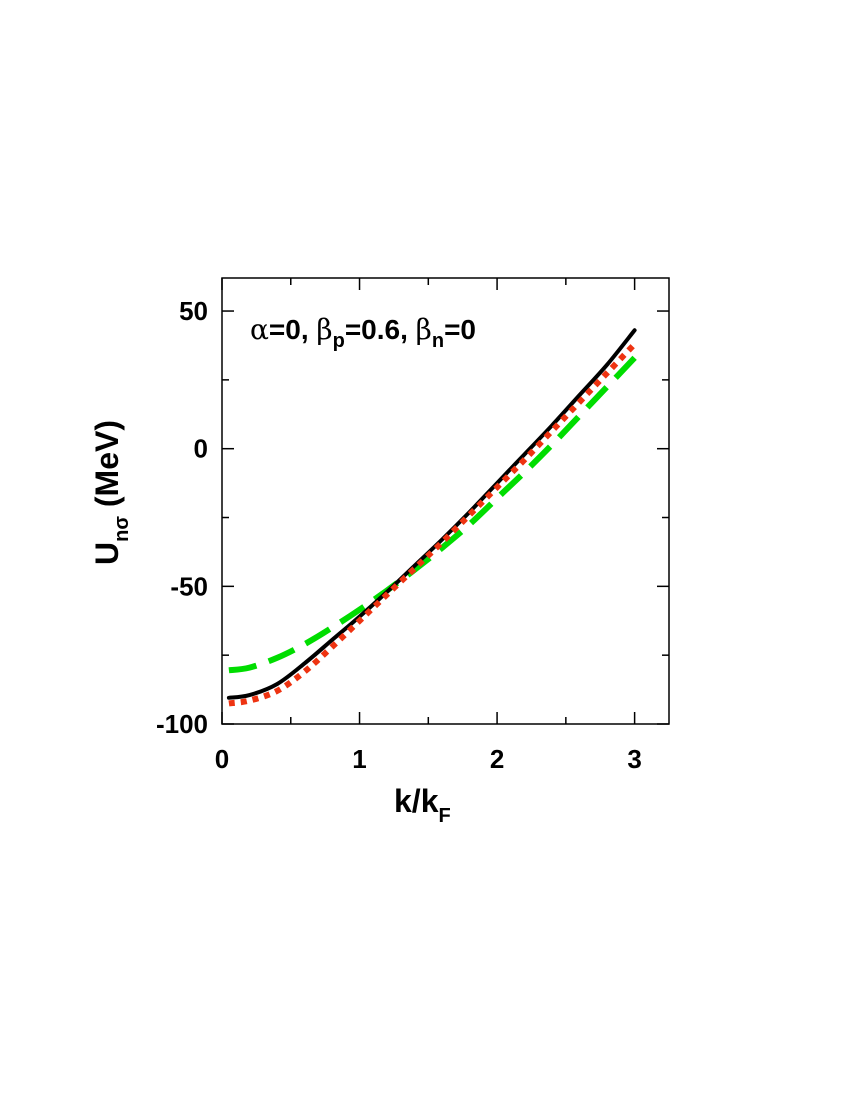  I want to click on series-line-dashed, so click(432, 514).